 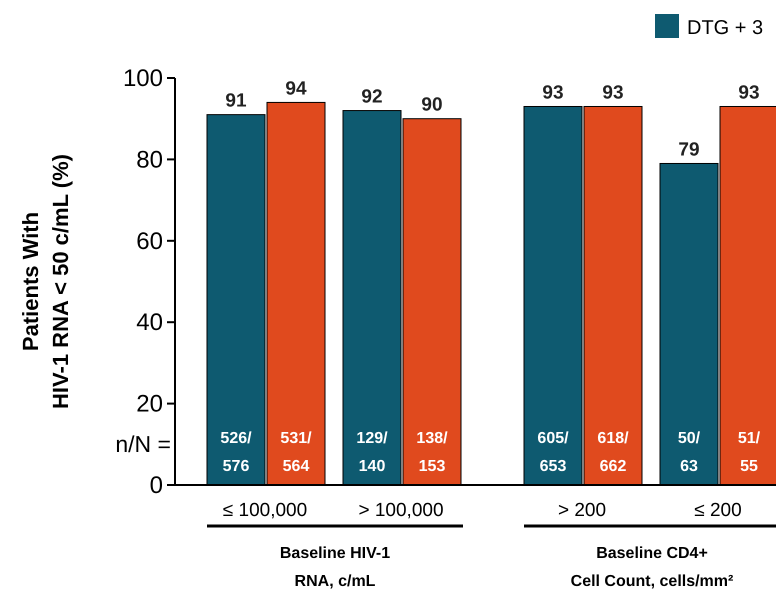 I want to click on annotation: 618/ 662, so click(x=613, y=452).